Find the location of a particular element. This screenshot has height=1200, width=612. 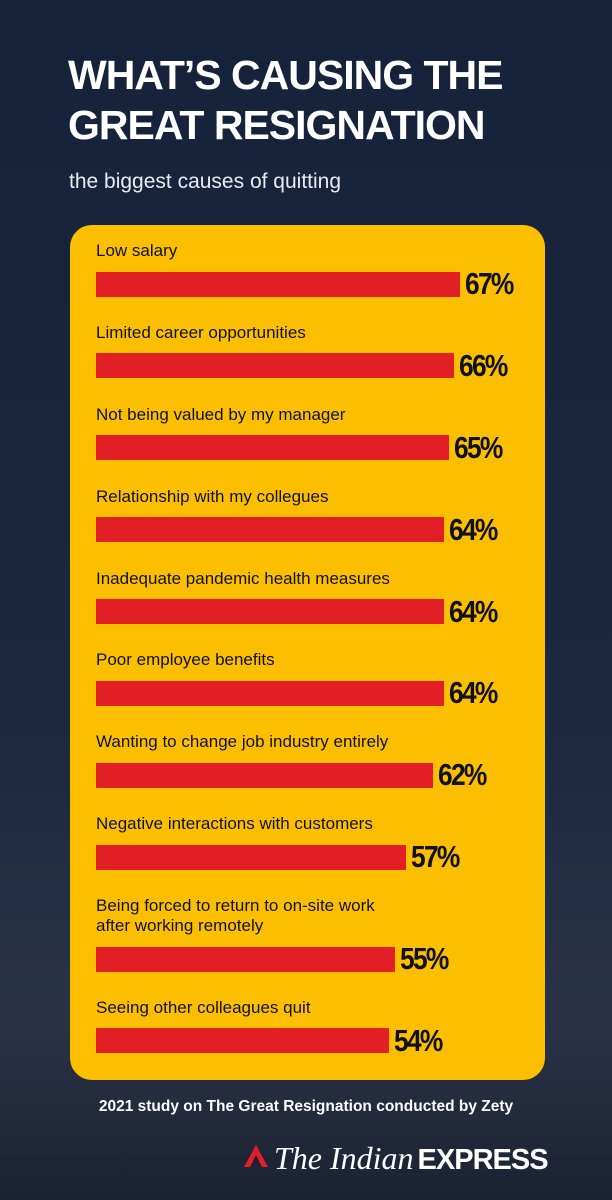

category-label: Negative interactions with customers is located at coordinates (234, 824).